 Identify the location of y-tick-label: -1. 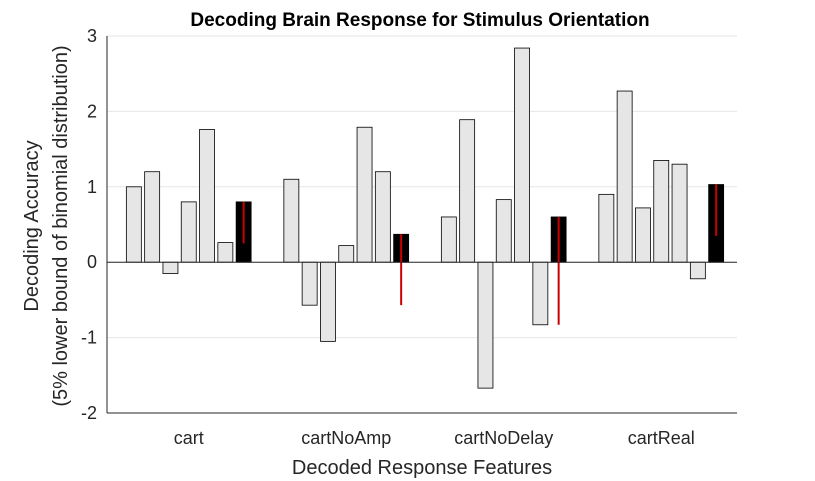
(89, 338).